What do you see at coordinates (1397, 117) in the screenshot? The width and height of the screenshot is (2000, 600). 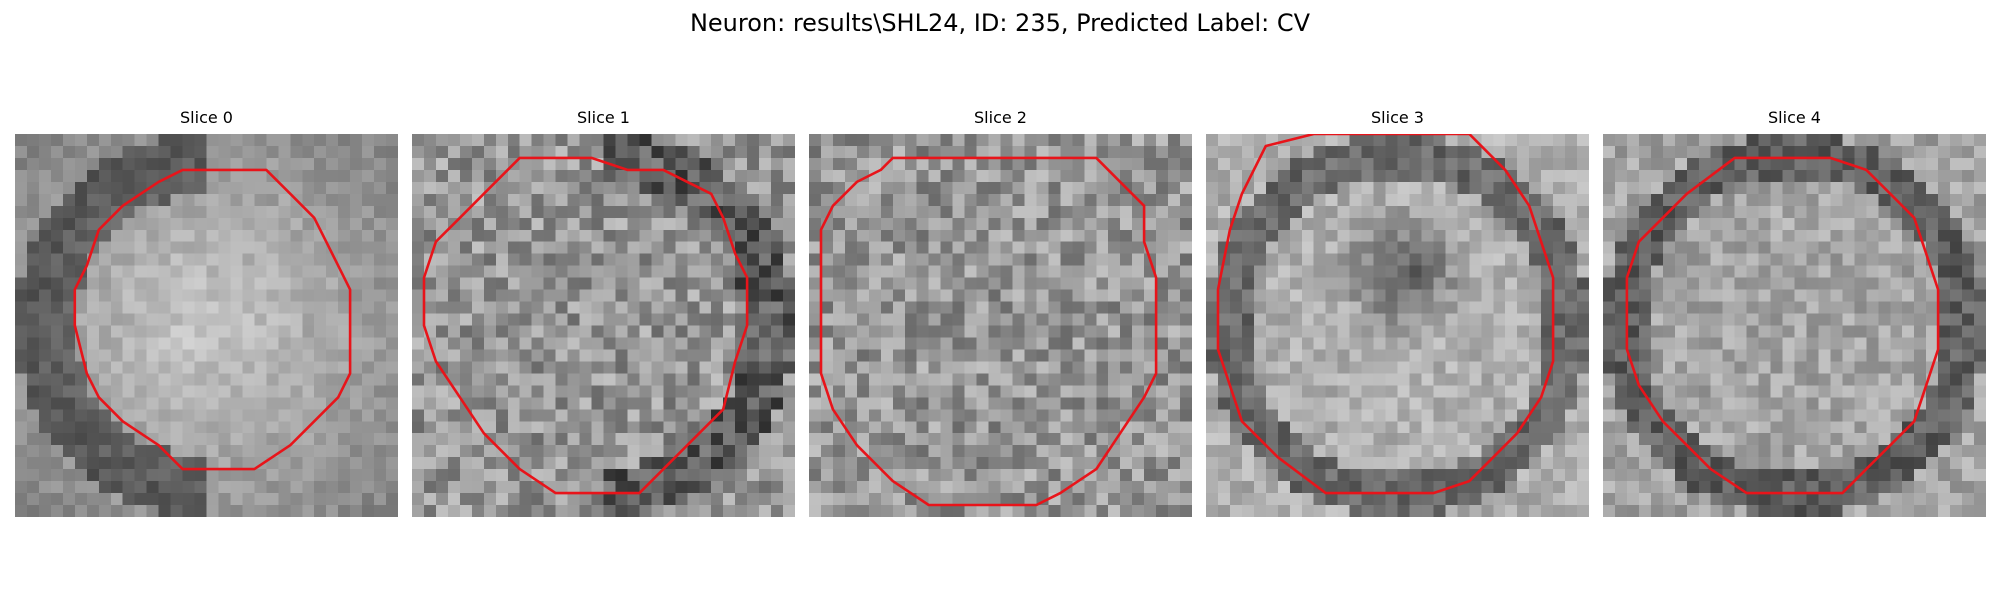 I see `slice-title: Slice 3` at bounding box center [1397, 117].